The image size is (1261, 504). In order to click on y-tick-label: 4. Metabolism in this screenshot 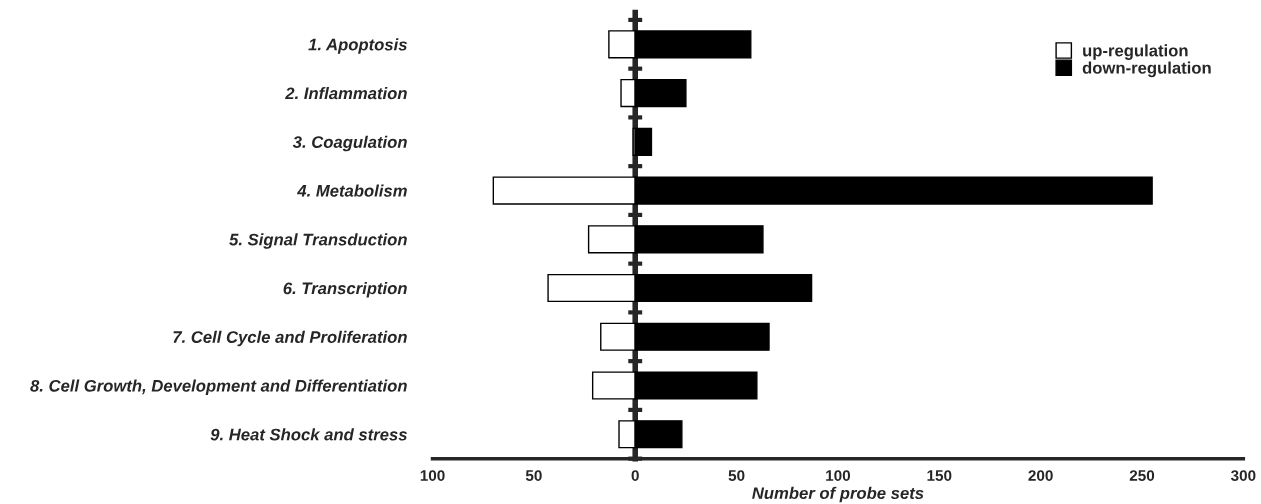, I will do `click(352, 190)`.